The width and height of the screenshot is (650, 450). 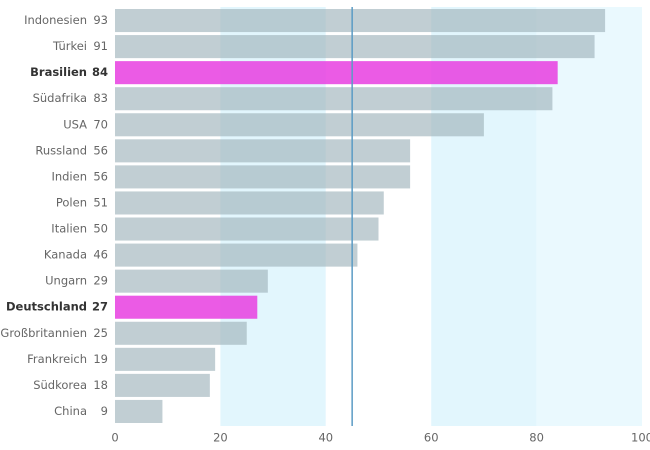 What do you see at coordinates (100, 359) in the screenshot?
I see `value-label: 19` at bounding box center [100, 359].